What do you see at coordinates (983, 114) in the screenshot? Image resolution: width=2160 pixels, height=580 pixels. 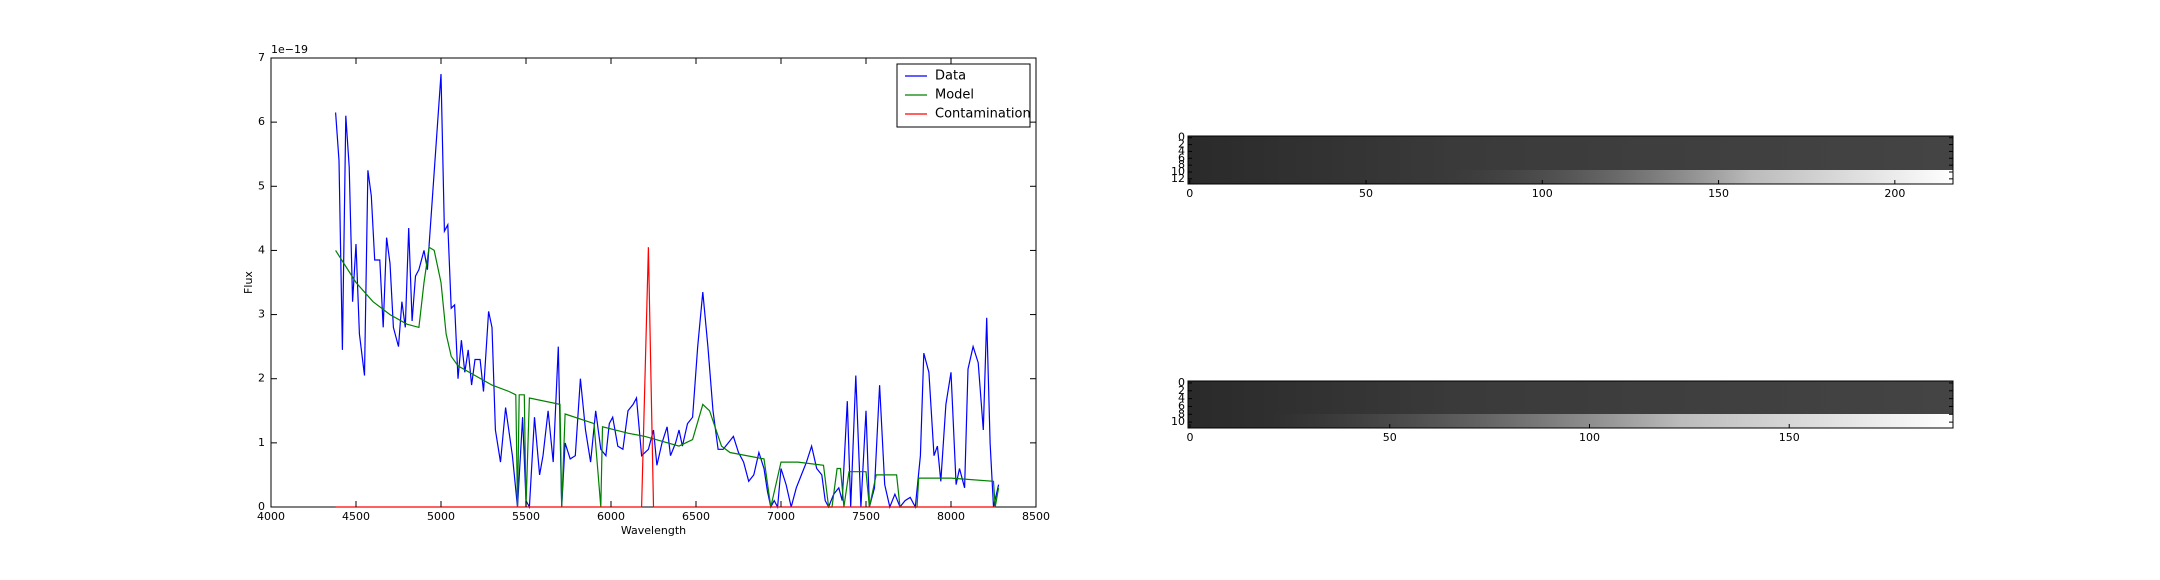 I see `legend-label: Contamination` at bounding box center [983, 114].